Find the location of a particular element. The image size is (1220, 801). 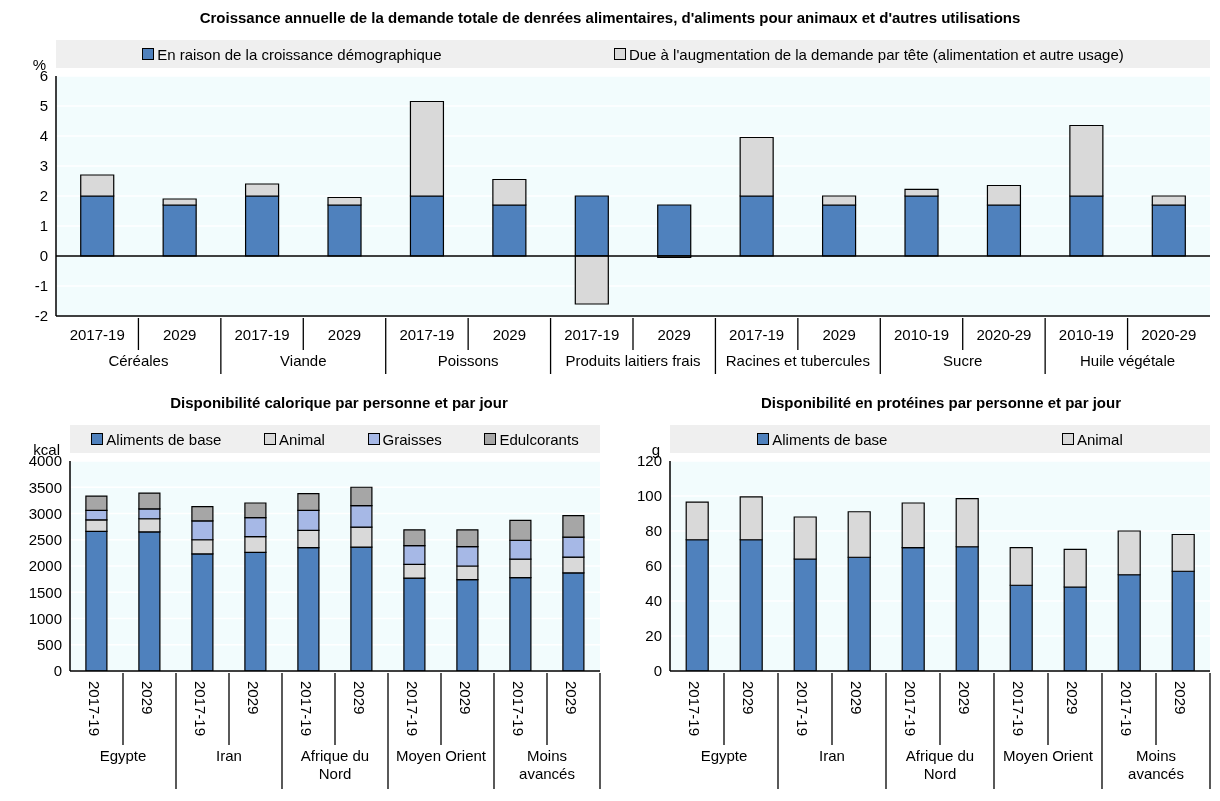

legend-label: Due à l'augmentation de la demande par tête (alimentation et autre usage) is located at coordinates (876, 54).